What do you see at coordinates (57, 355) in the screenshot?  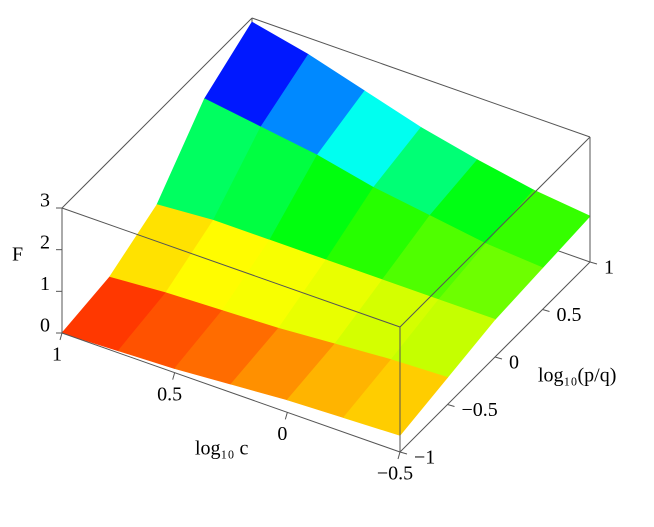 I see `x-tick-label: 1` at bounding box center [57, 355].